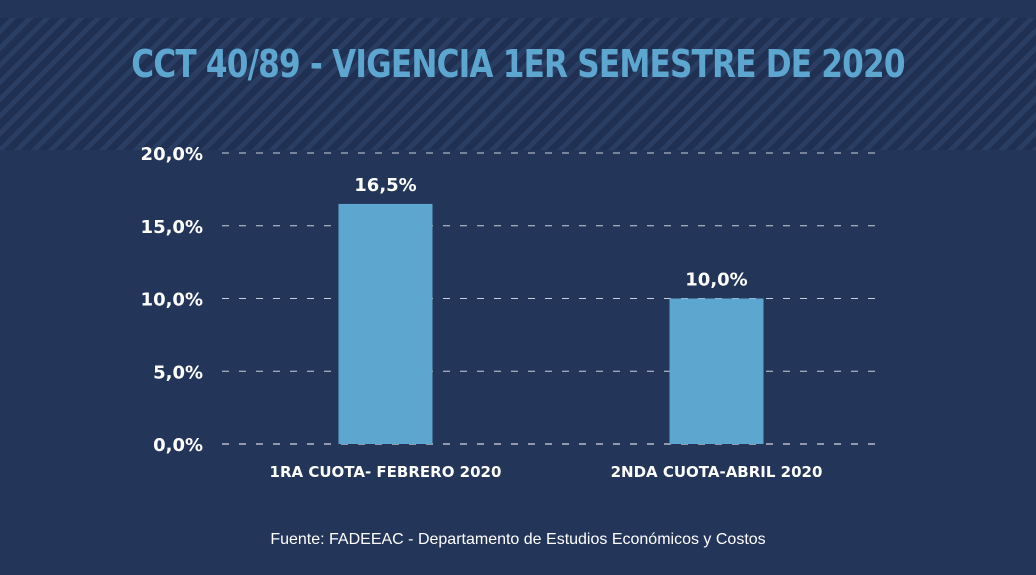  Describe the element at coordinates (172, 227) in the screenshot. I see `y-tick-label: 15,0%` at that location.